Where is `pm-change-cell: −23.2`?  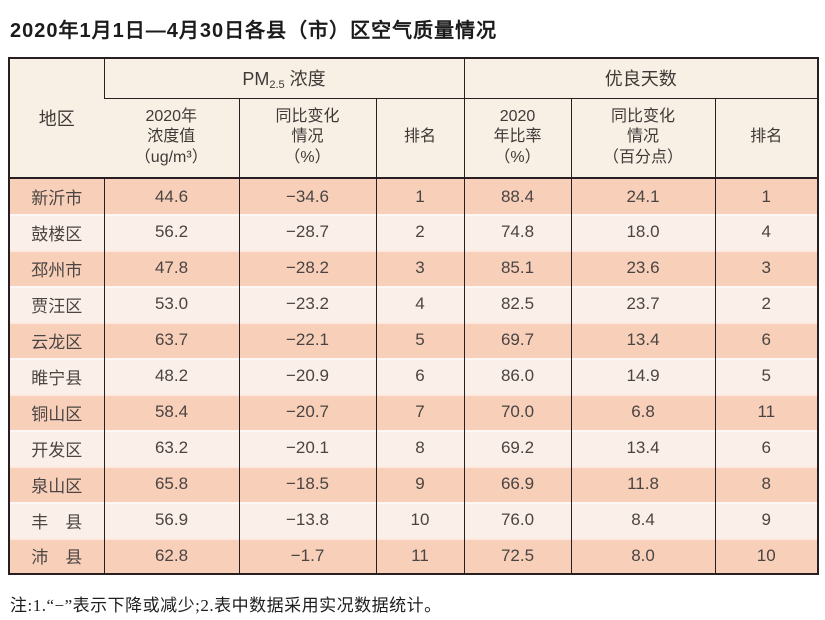 pm-change-cell: −23.2 is located at coordinates (307, 304).